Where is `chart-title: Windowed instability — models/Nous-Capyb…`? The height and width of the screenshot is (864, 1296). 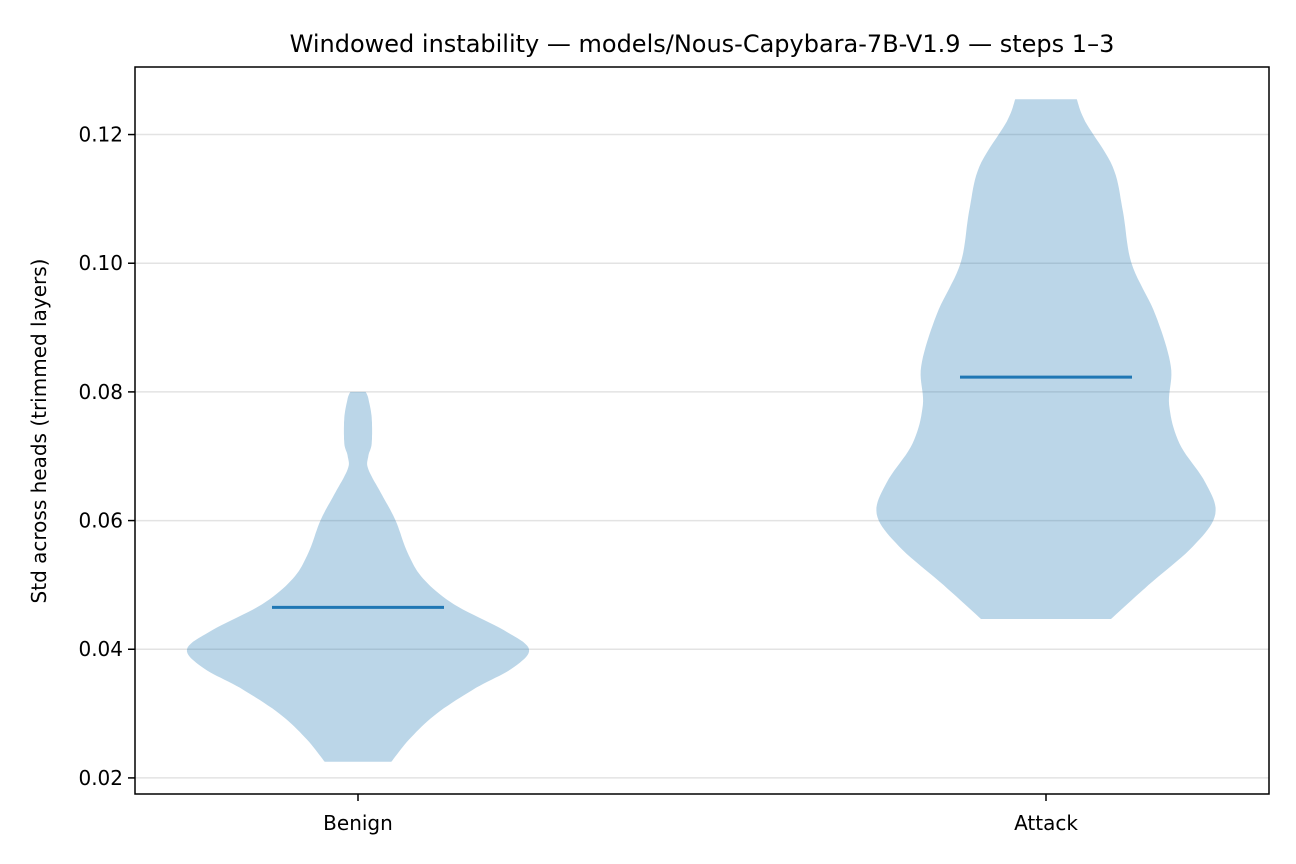 chart-title: Windowed instability — models/Nous-Capyb… is located at coordinates (702, 44).